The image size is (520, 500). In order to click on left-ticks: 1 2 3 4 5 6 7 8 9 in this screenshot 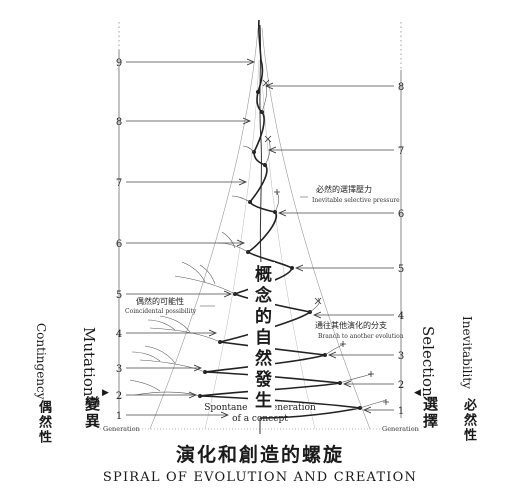, I will do `click(119, 240)`.